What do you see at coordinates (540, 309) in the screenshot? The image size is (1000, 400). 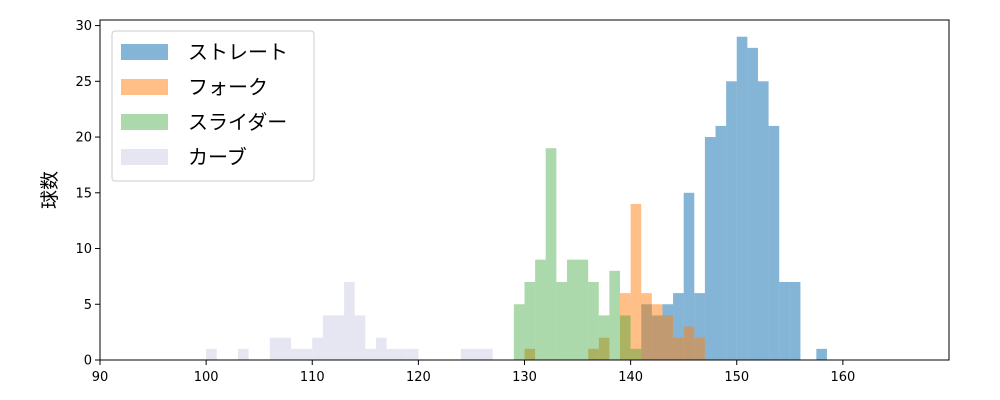 I see `bar-series2-bin2` at bounding box center [540, 309].